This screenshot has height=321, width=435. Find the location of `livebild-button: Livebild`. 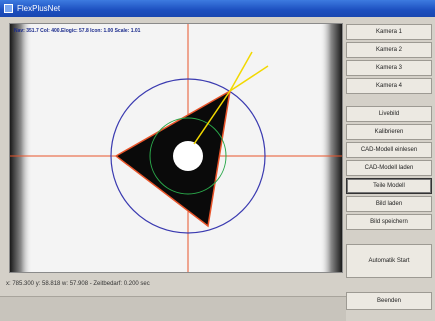

livebild-button: Livebild is located at coordinates (389, 114).